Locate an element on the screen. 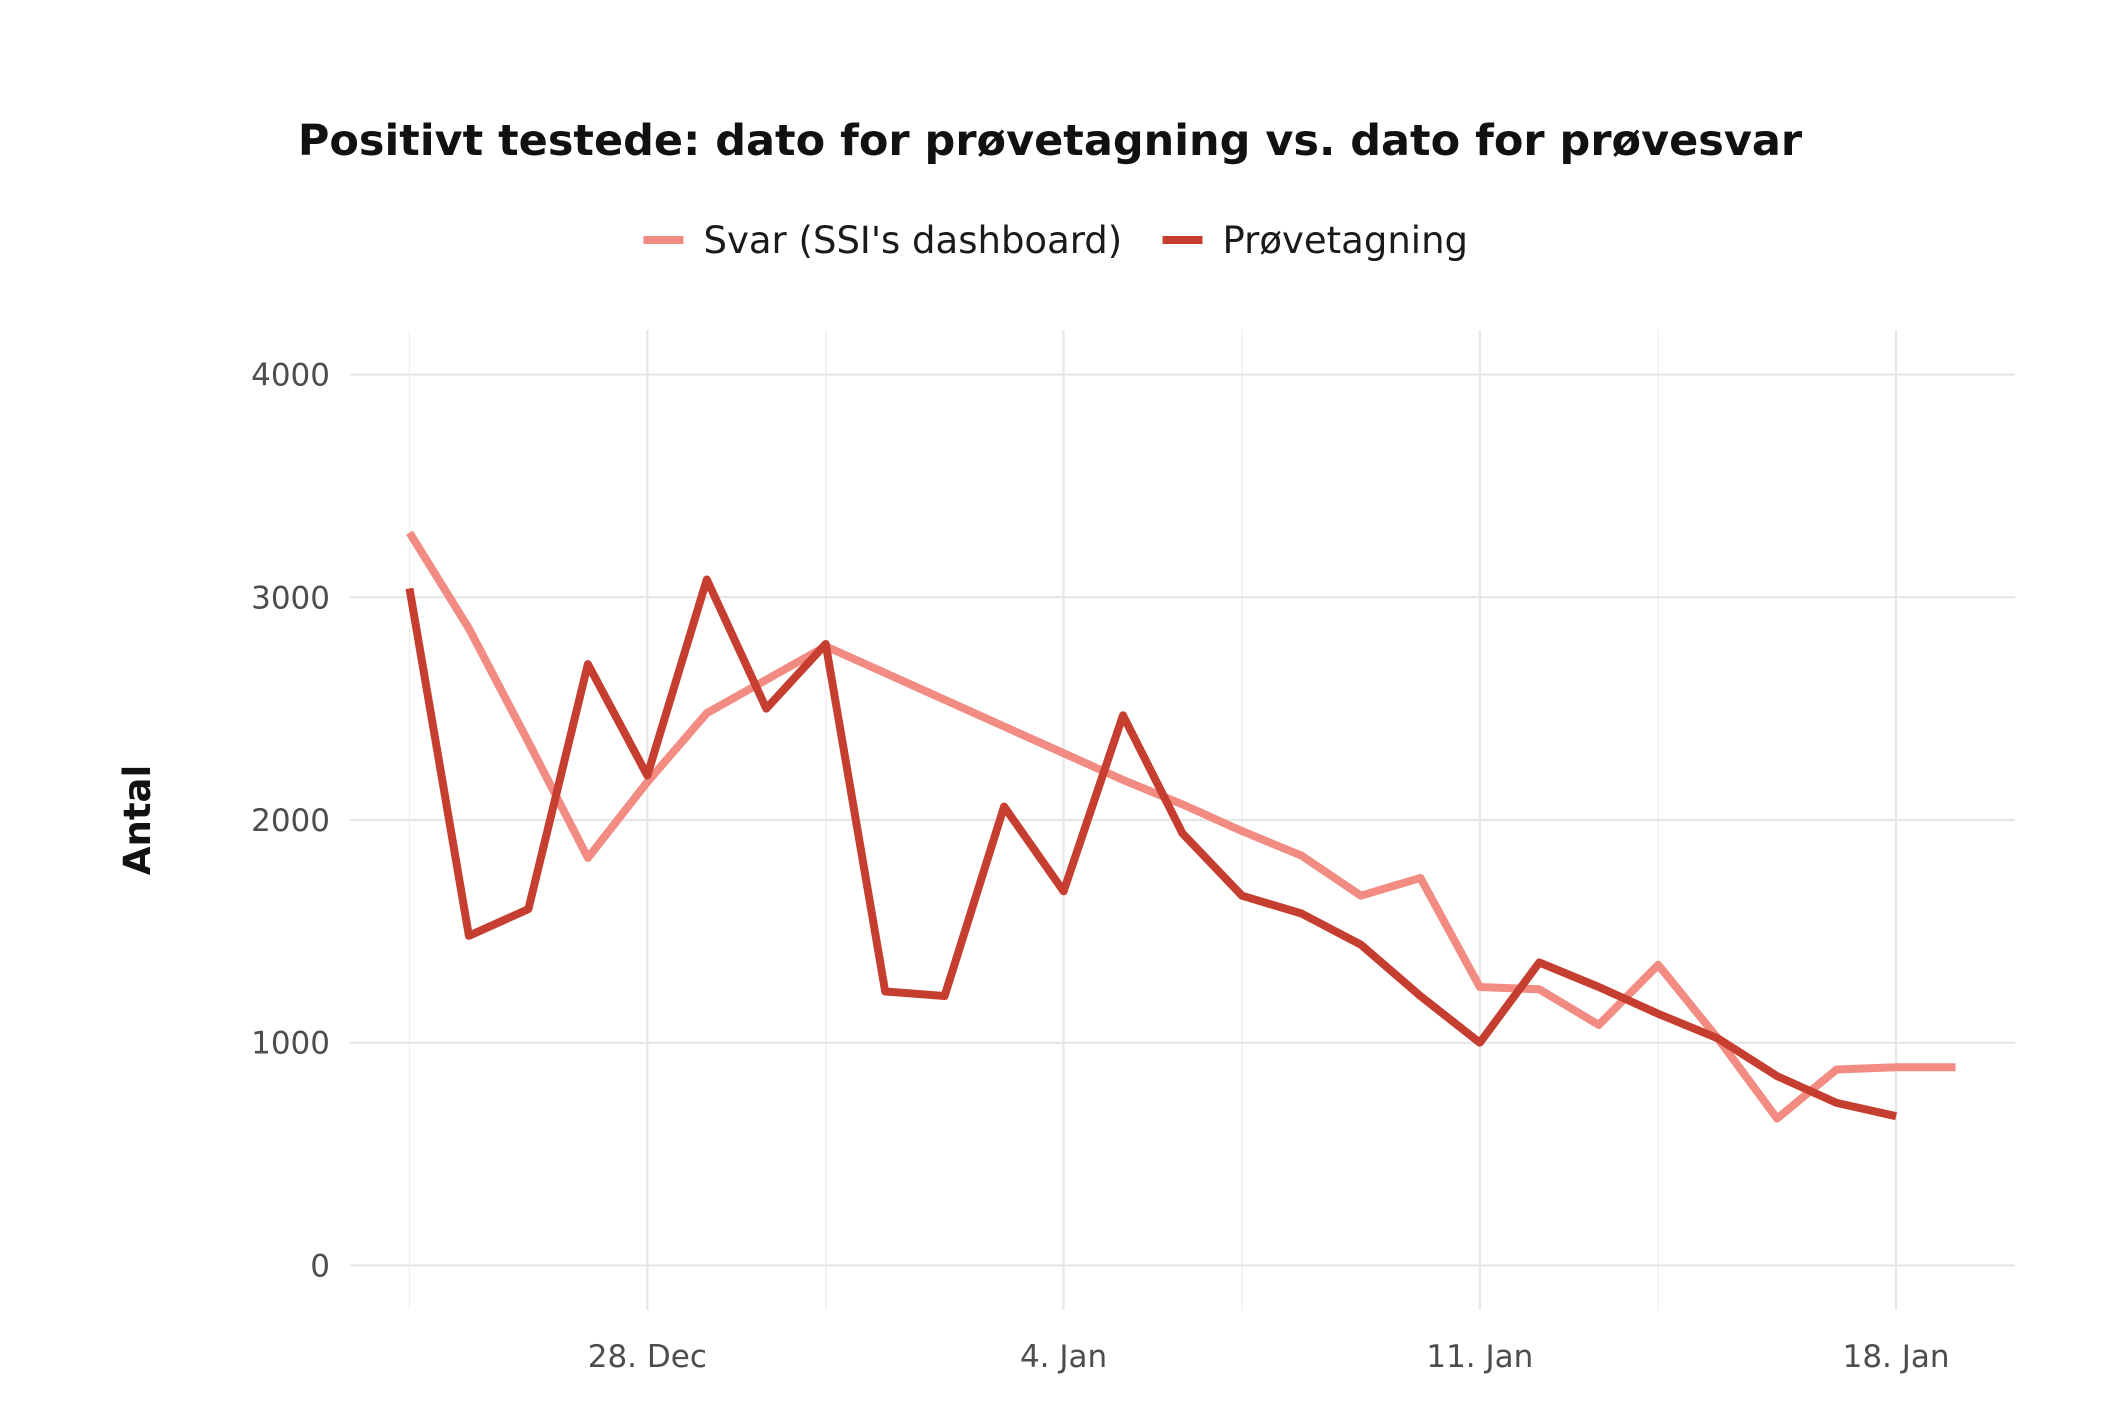  y-tick-label: 2000 is located at coordinates (290, 821).